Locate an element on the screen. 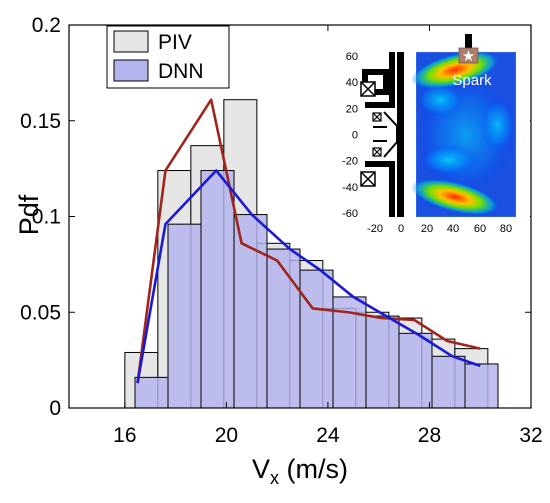 The height and width of the screenshot is (503, 550). inset-y-axis: 60 40 20 0 -20 -40 -60 is located at coordinates (350, 135).